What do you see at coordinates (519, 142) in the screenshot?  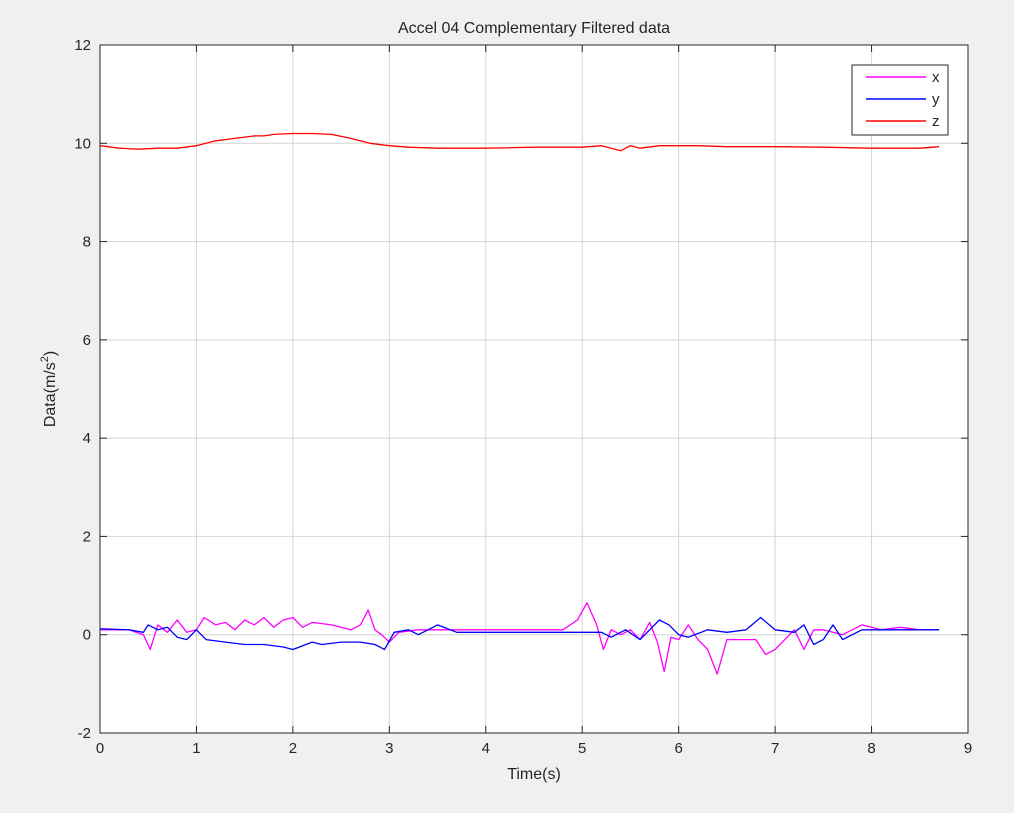 I see `series-line-z` at bounding box center [519, 142].